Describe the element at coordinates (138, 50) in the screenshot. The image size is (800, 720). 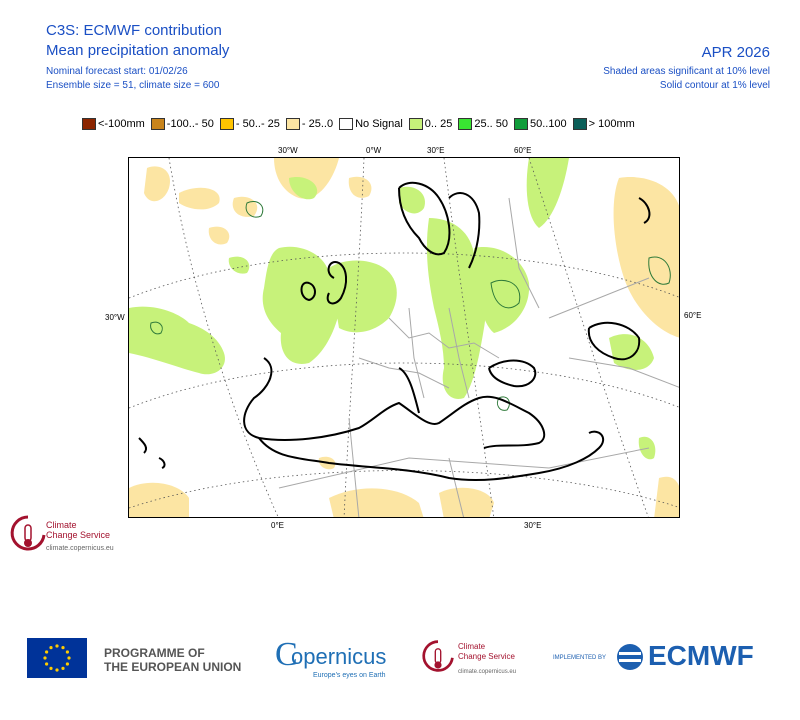
I see `variable-title: Mean precipitation anomaly` at that location.